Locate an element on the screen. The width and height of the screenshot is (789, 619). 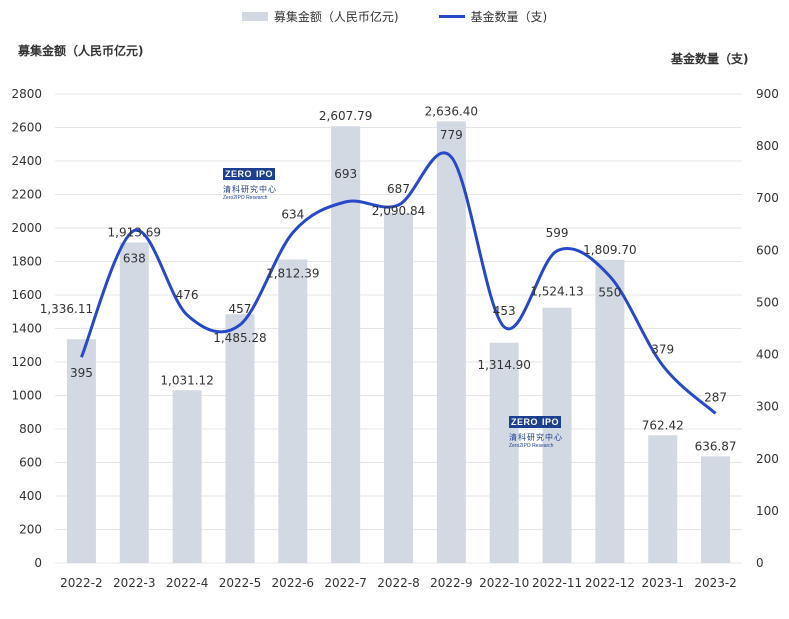
x-tick-label: 2022-11 is located at coordinates (557, 583).